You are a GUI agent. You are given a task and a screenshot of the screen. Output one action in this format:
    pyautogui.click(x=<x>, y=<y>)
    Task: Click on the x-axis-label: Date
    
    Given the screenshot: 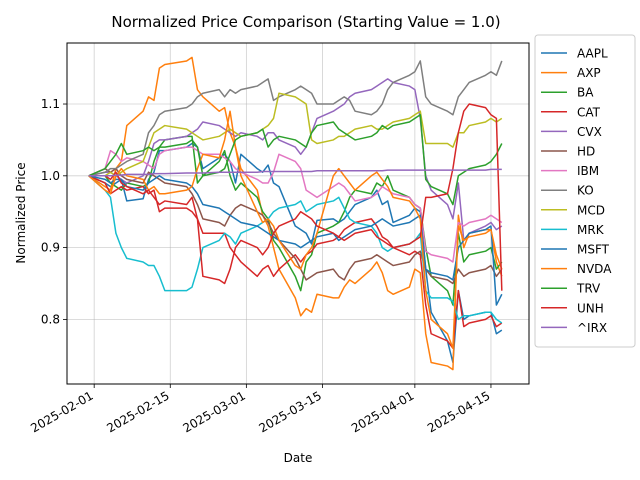 What is the action you would take?
    pyautogui.click(x=298, y=458)
    